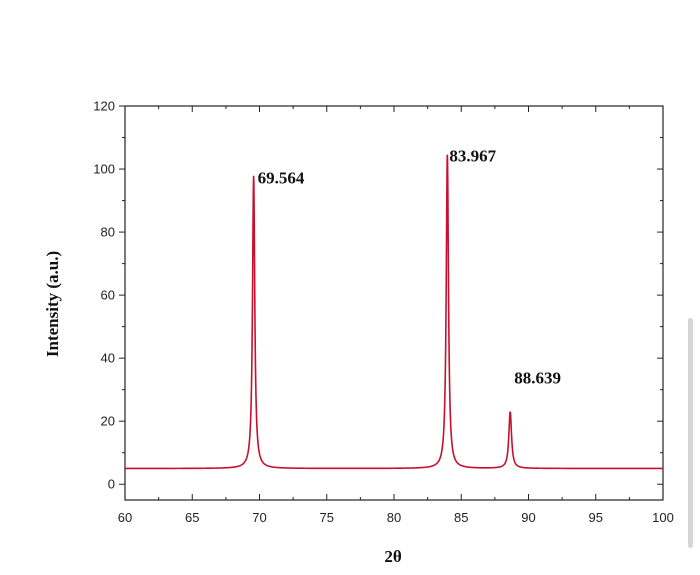 This screenshot has height=575, width=700. Describe the element at coordinates (393, 556) in the screenshot. I see `x-axis-title: 2θ` at that location.